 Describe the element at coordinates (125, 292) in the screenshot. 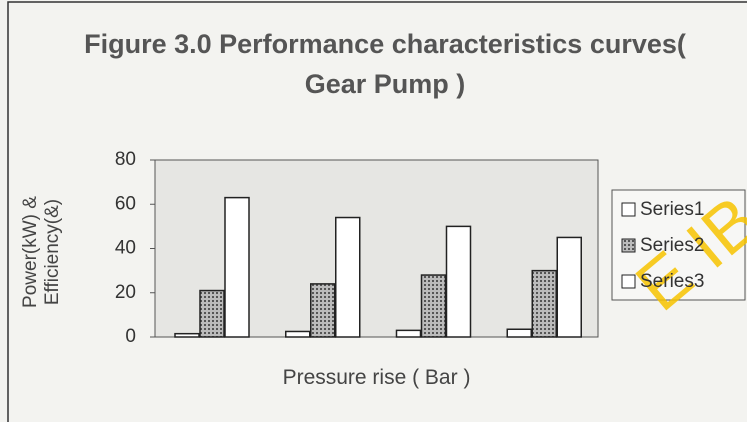

I see `y-tick-label: 20` at that location.